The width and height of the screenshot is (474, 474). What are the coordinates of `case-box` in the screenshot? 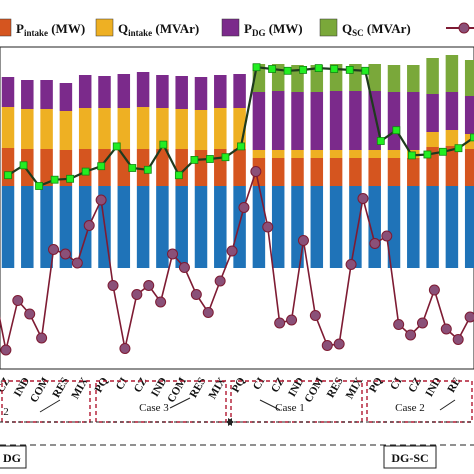 It's located at (46, 401).